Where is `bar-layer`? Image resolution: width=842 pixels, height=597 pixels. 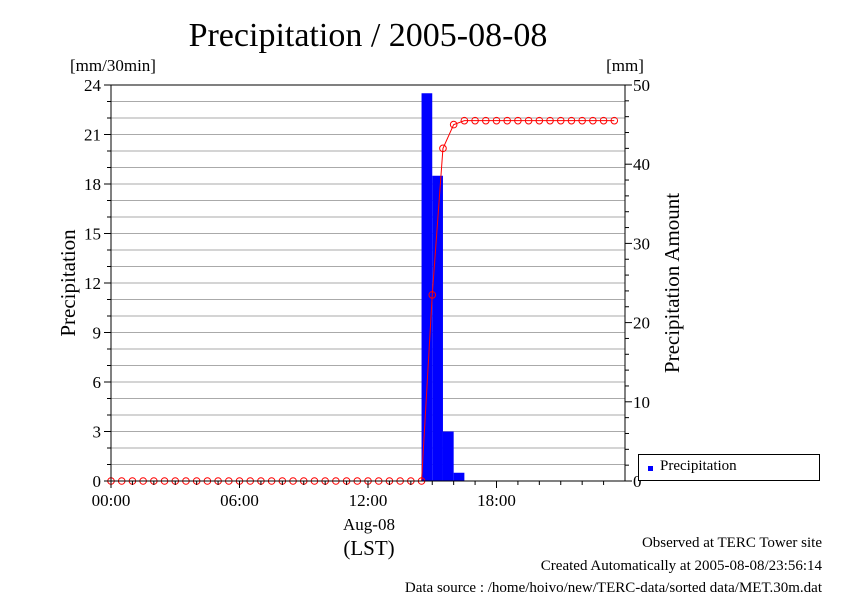
bar-layer is located at coordinates (443, 287).